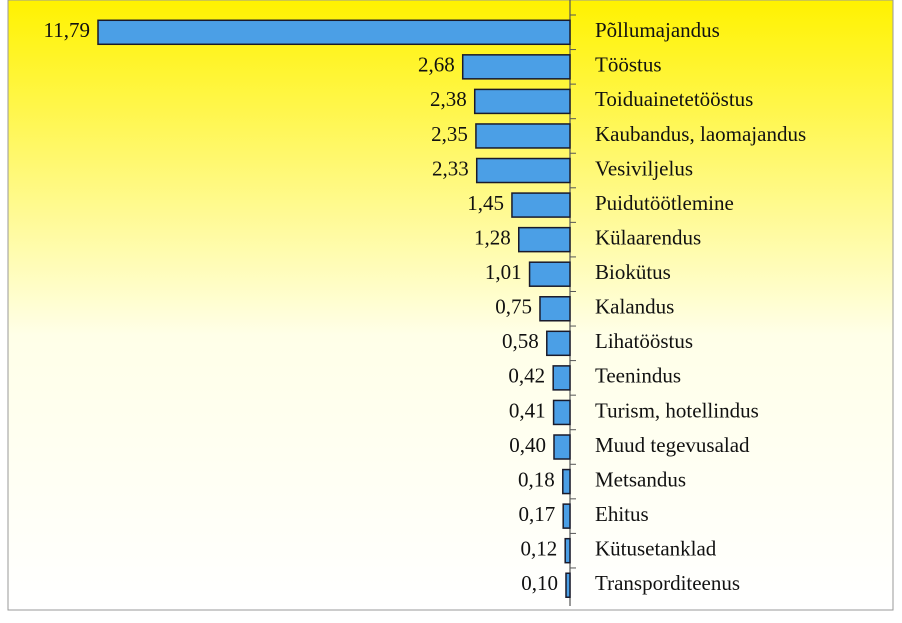 The image size is (902, 623). I want to click on data-label: 0,12, so click(538, 548).